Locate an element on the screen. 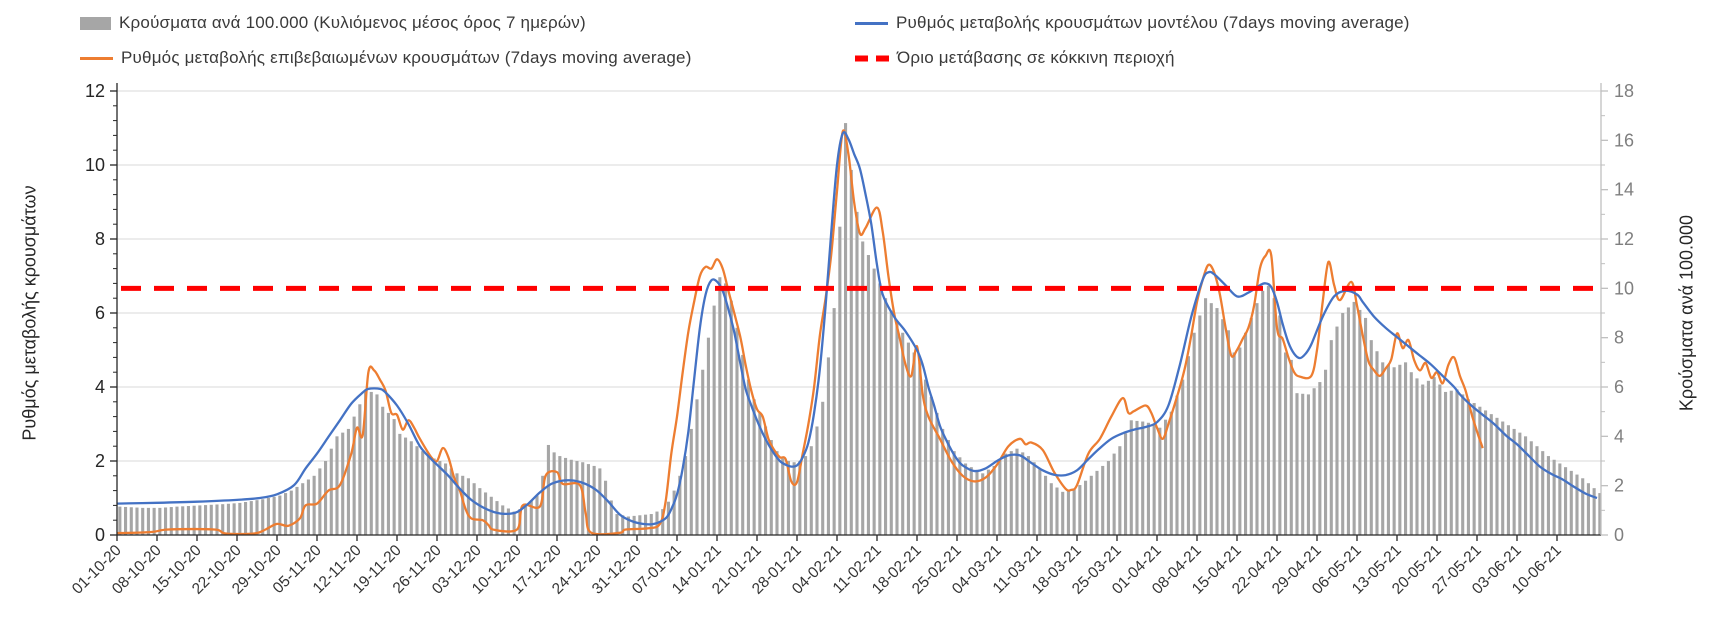 Image resolution: width=1712 pixels, height=641 pixels. right-axis-tick-label: 10 is located at coordinates (1624, 288).